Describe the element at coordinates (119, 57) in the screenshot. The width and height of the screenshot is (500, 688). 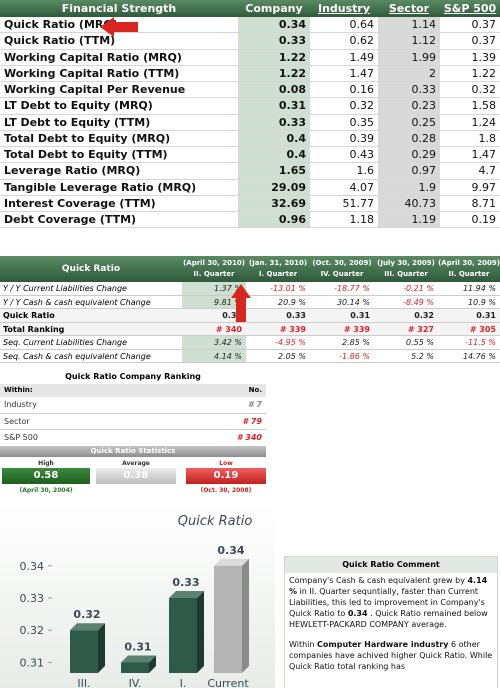
I see `row-label: Working Capital Ratio (MRQ)` at that location.